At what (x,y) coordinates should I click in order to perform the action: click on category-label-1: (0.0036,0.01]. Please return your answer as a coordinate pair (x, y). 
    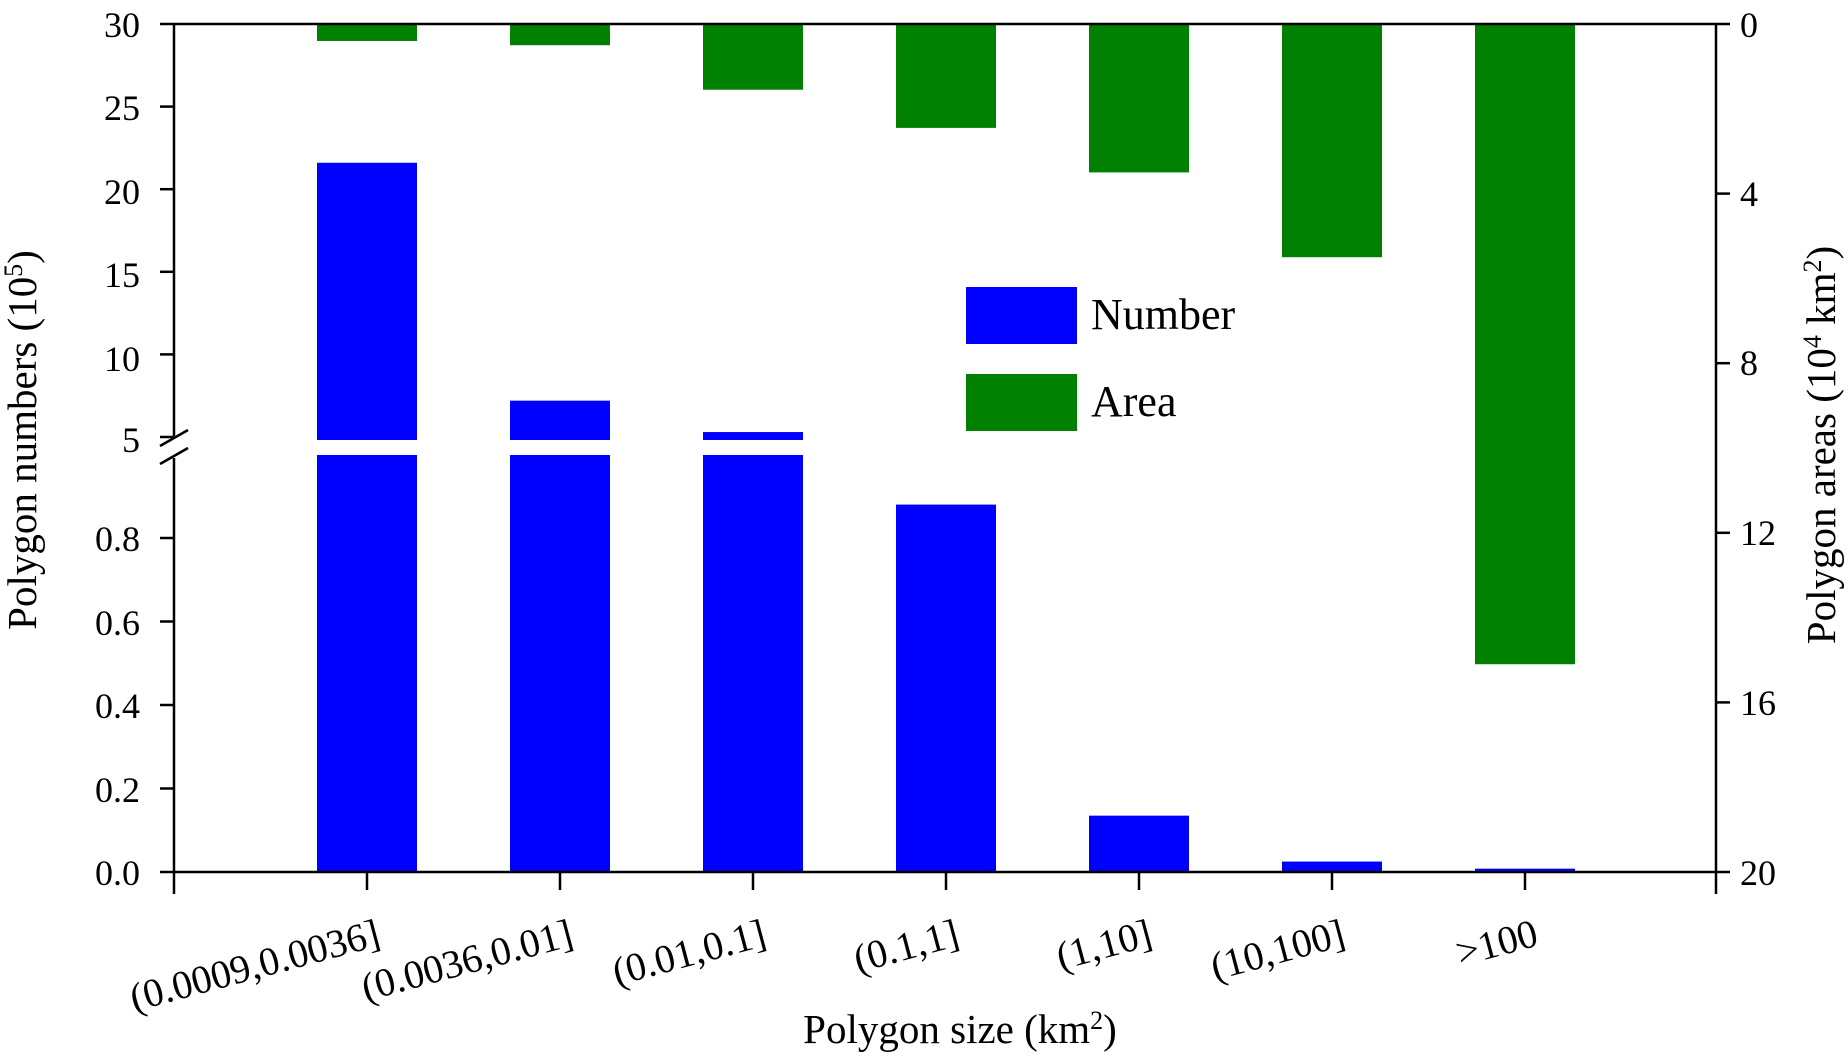
    Looking at the image, I should click on (466, 960).